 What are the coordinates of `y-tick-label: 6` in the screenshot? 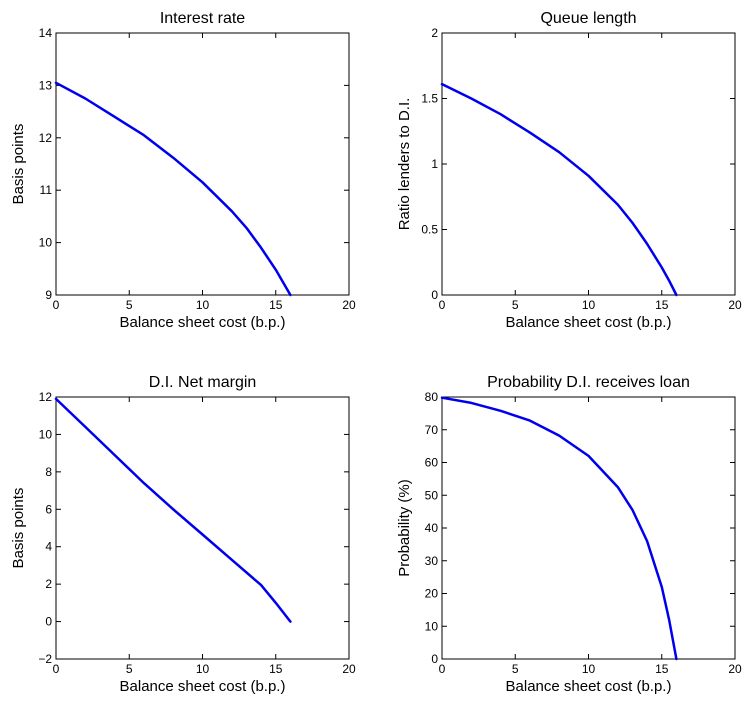 It's located at (48, 509).